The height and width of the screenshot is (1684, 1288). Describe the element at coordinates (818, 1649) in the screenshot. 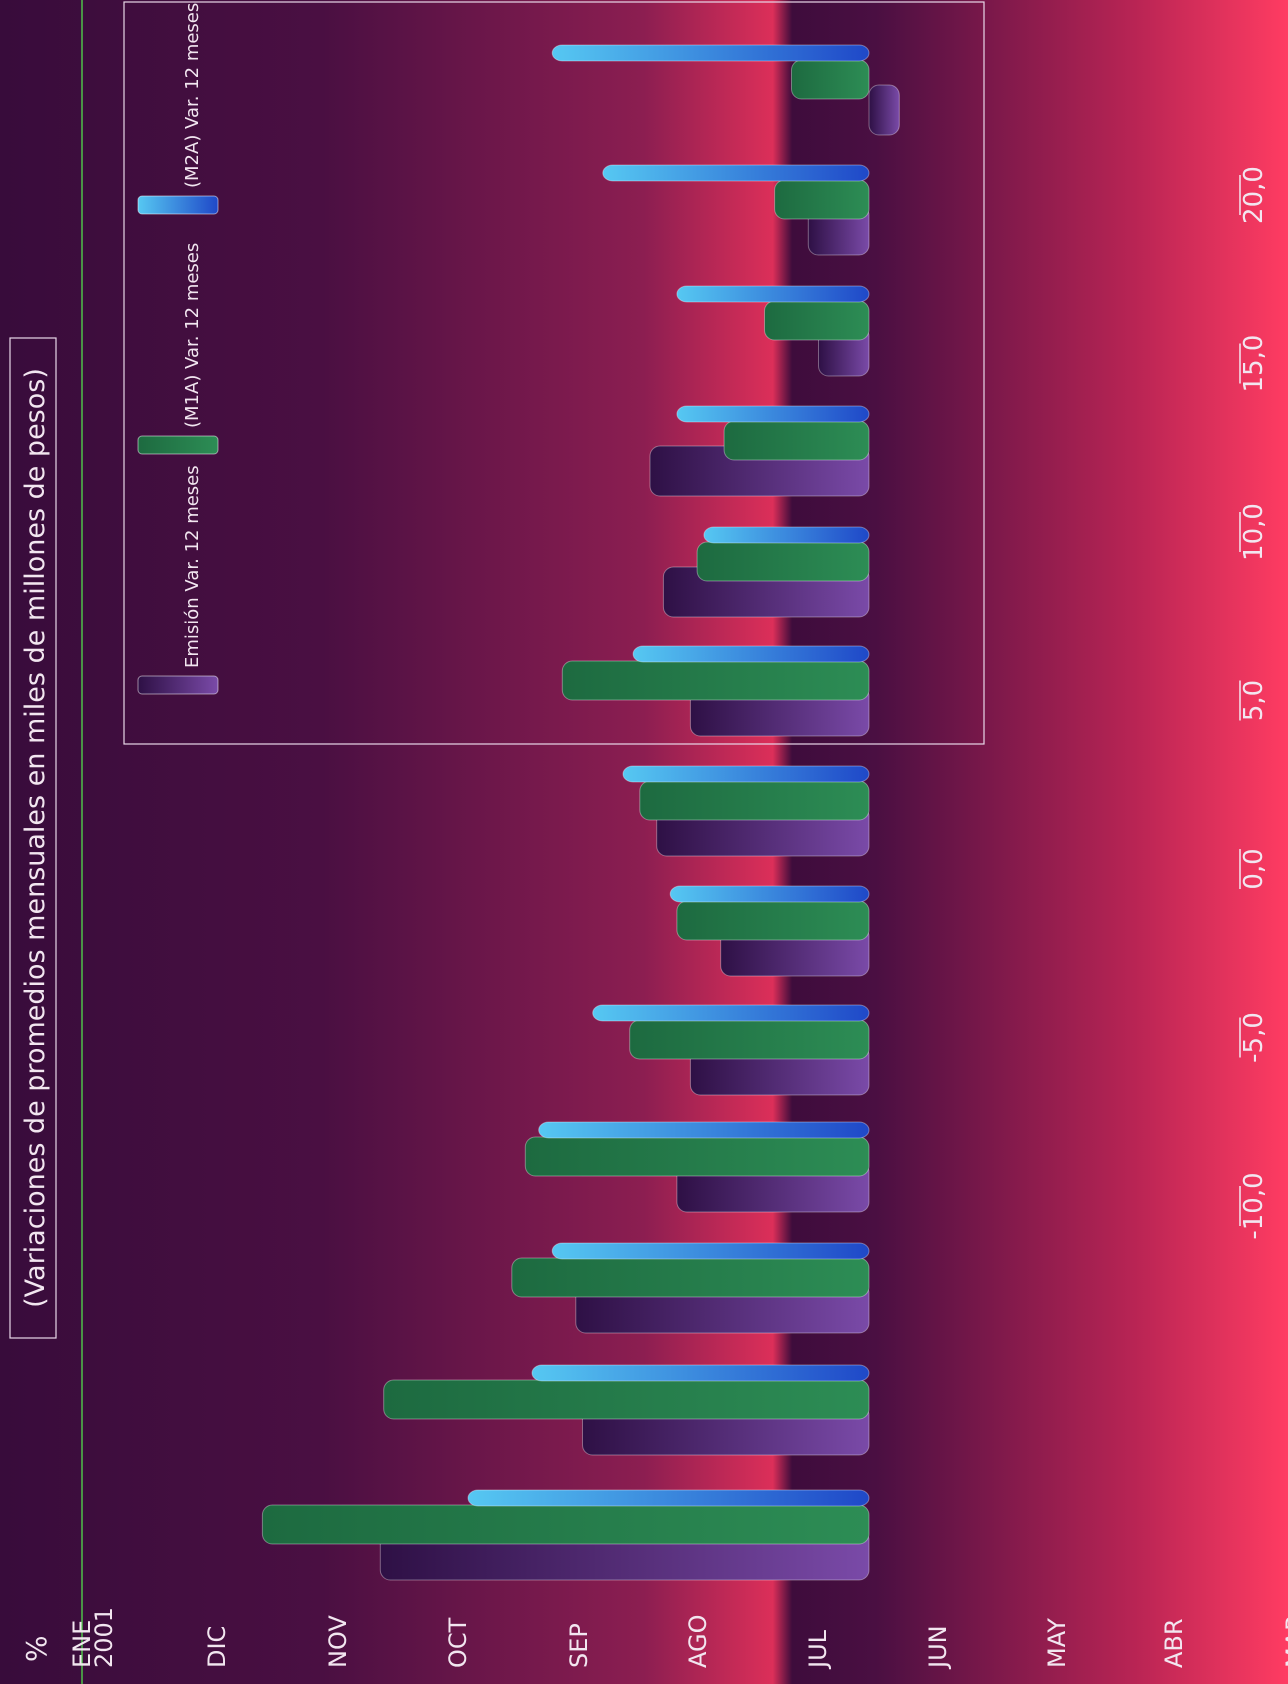

I see `category-label-6: JUL` at that location.